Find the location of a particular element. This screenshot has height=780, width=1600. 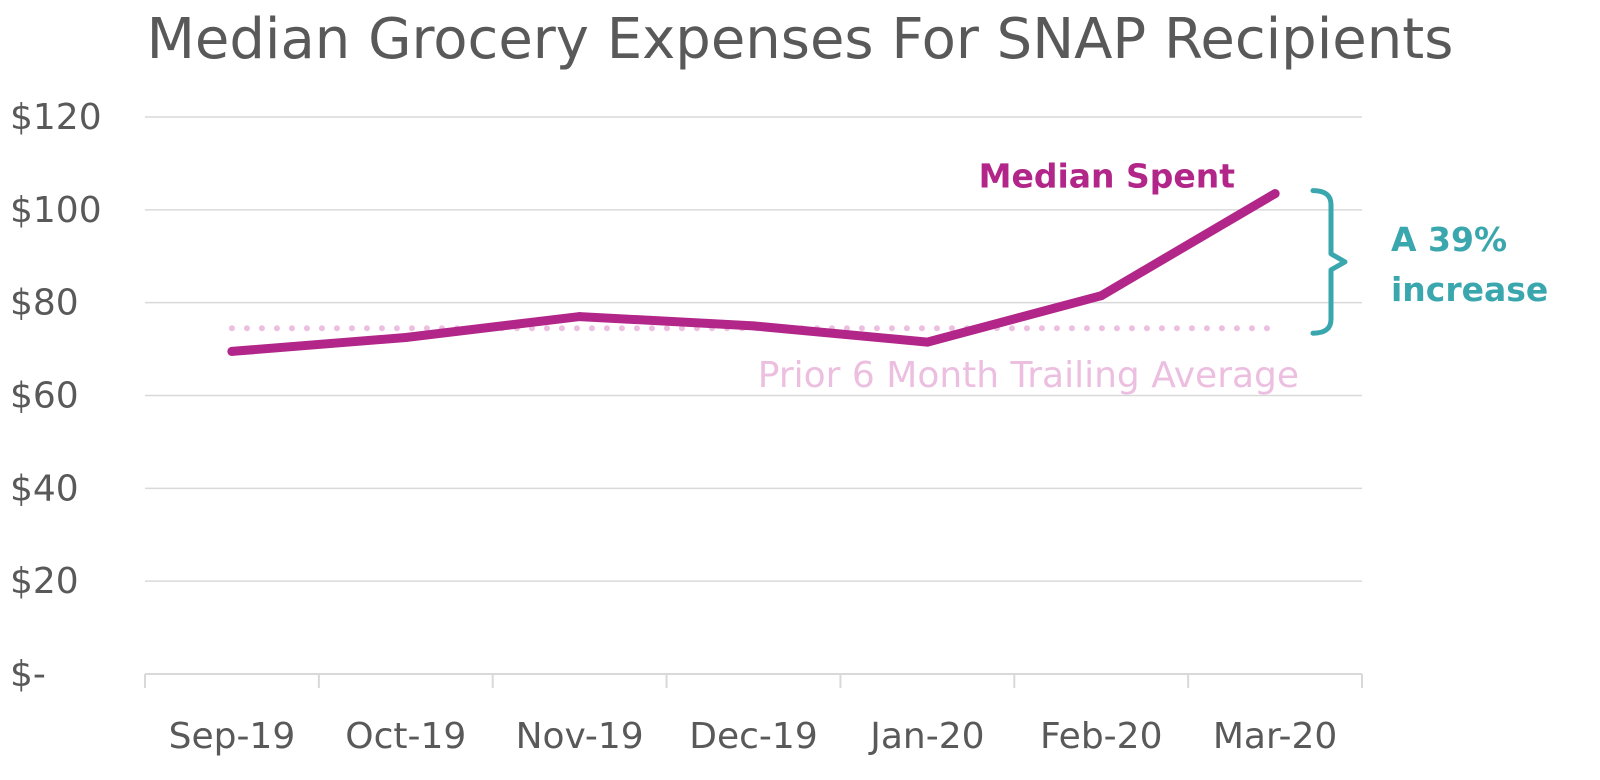

trailing-average: Prior 6 Month Trailing Average is located at coordinates (763, 360).